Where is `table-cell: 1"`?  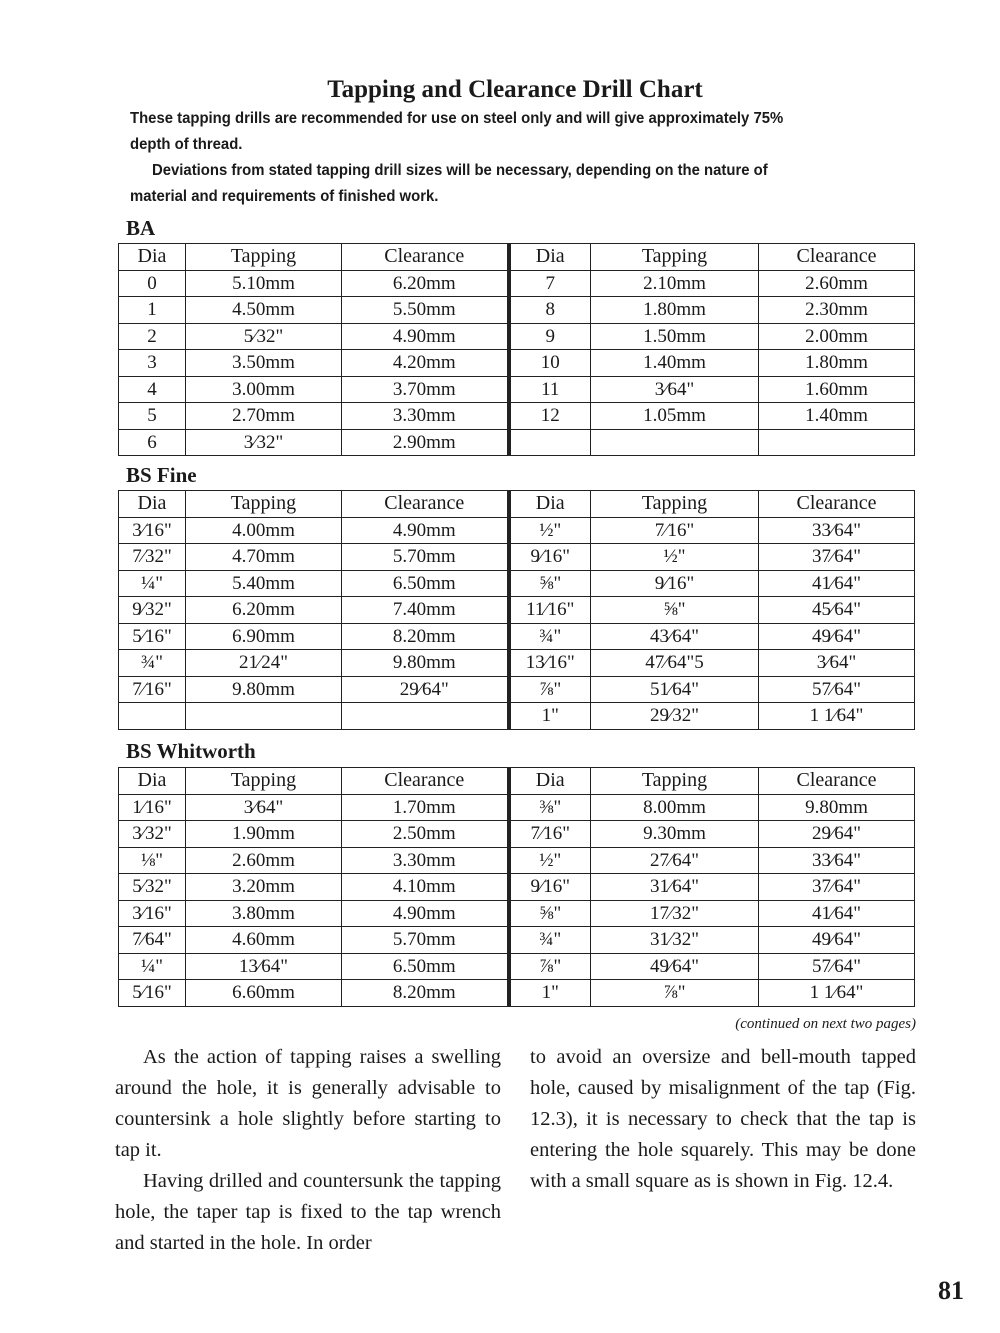
table-cell: 1" is located at coordinates (549, 993).